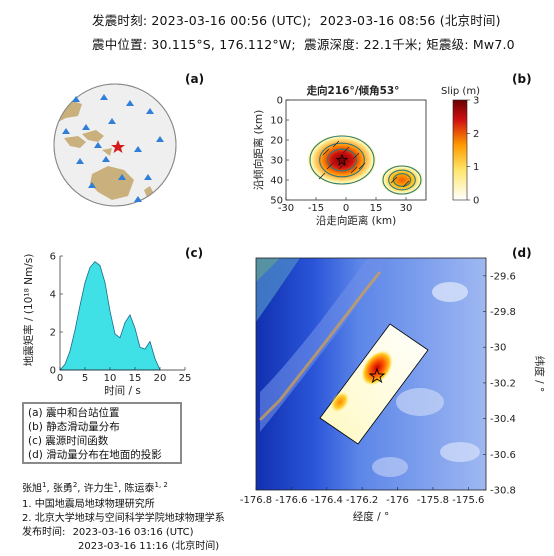 The width and height of the screenshot is (554, 556). What do you see at coordinates (68, 441) in the screenshot?
I see `legend-item-c: (c) 震源时间函数` at bounding box center [68, 441].